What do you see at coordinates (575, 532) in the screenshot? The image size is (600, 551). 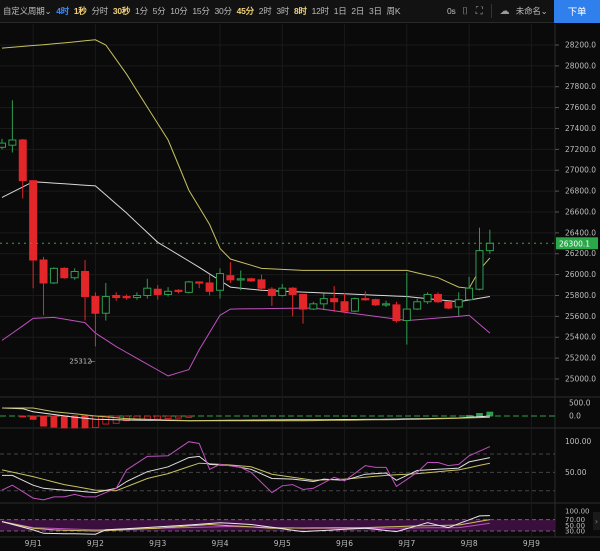 I see `osc-tick-label: 30.00` at bounding box center [575, 532].